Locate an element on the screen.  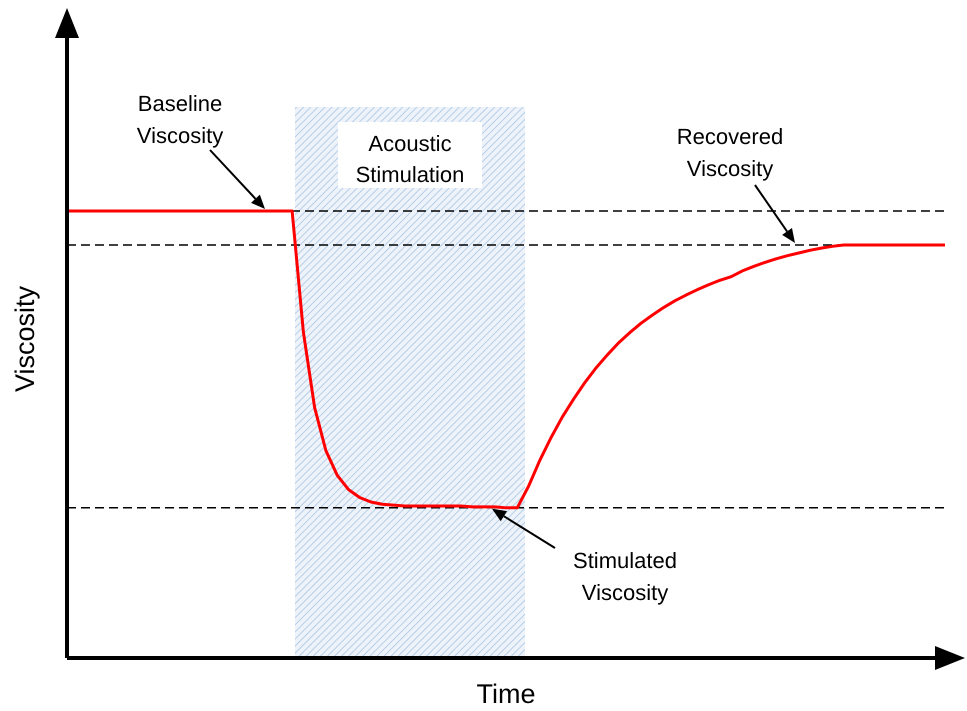
ref-line-label: Stimulated Viscosity is located at coordinates (625, 576).